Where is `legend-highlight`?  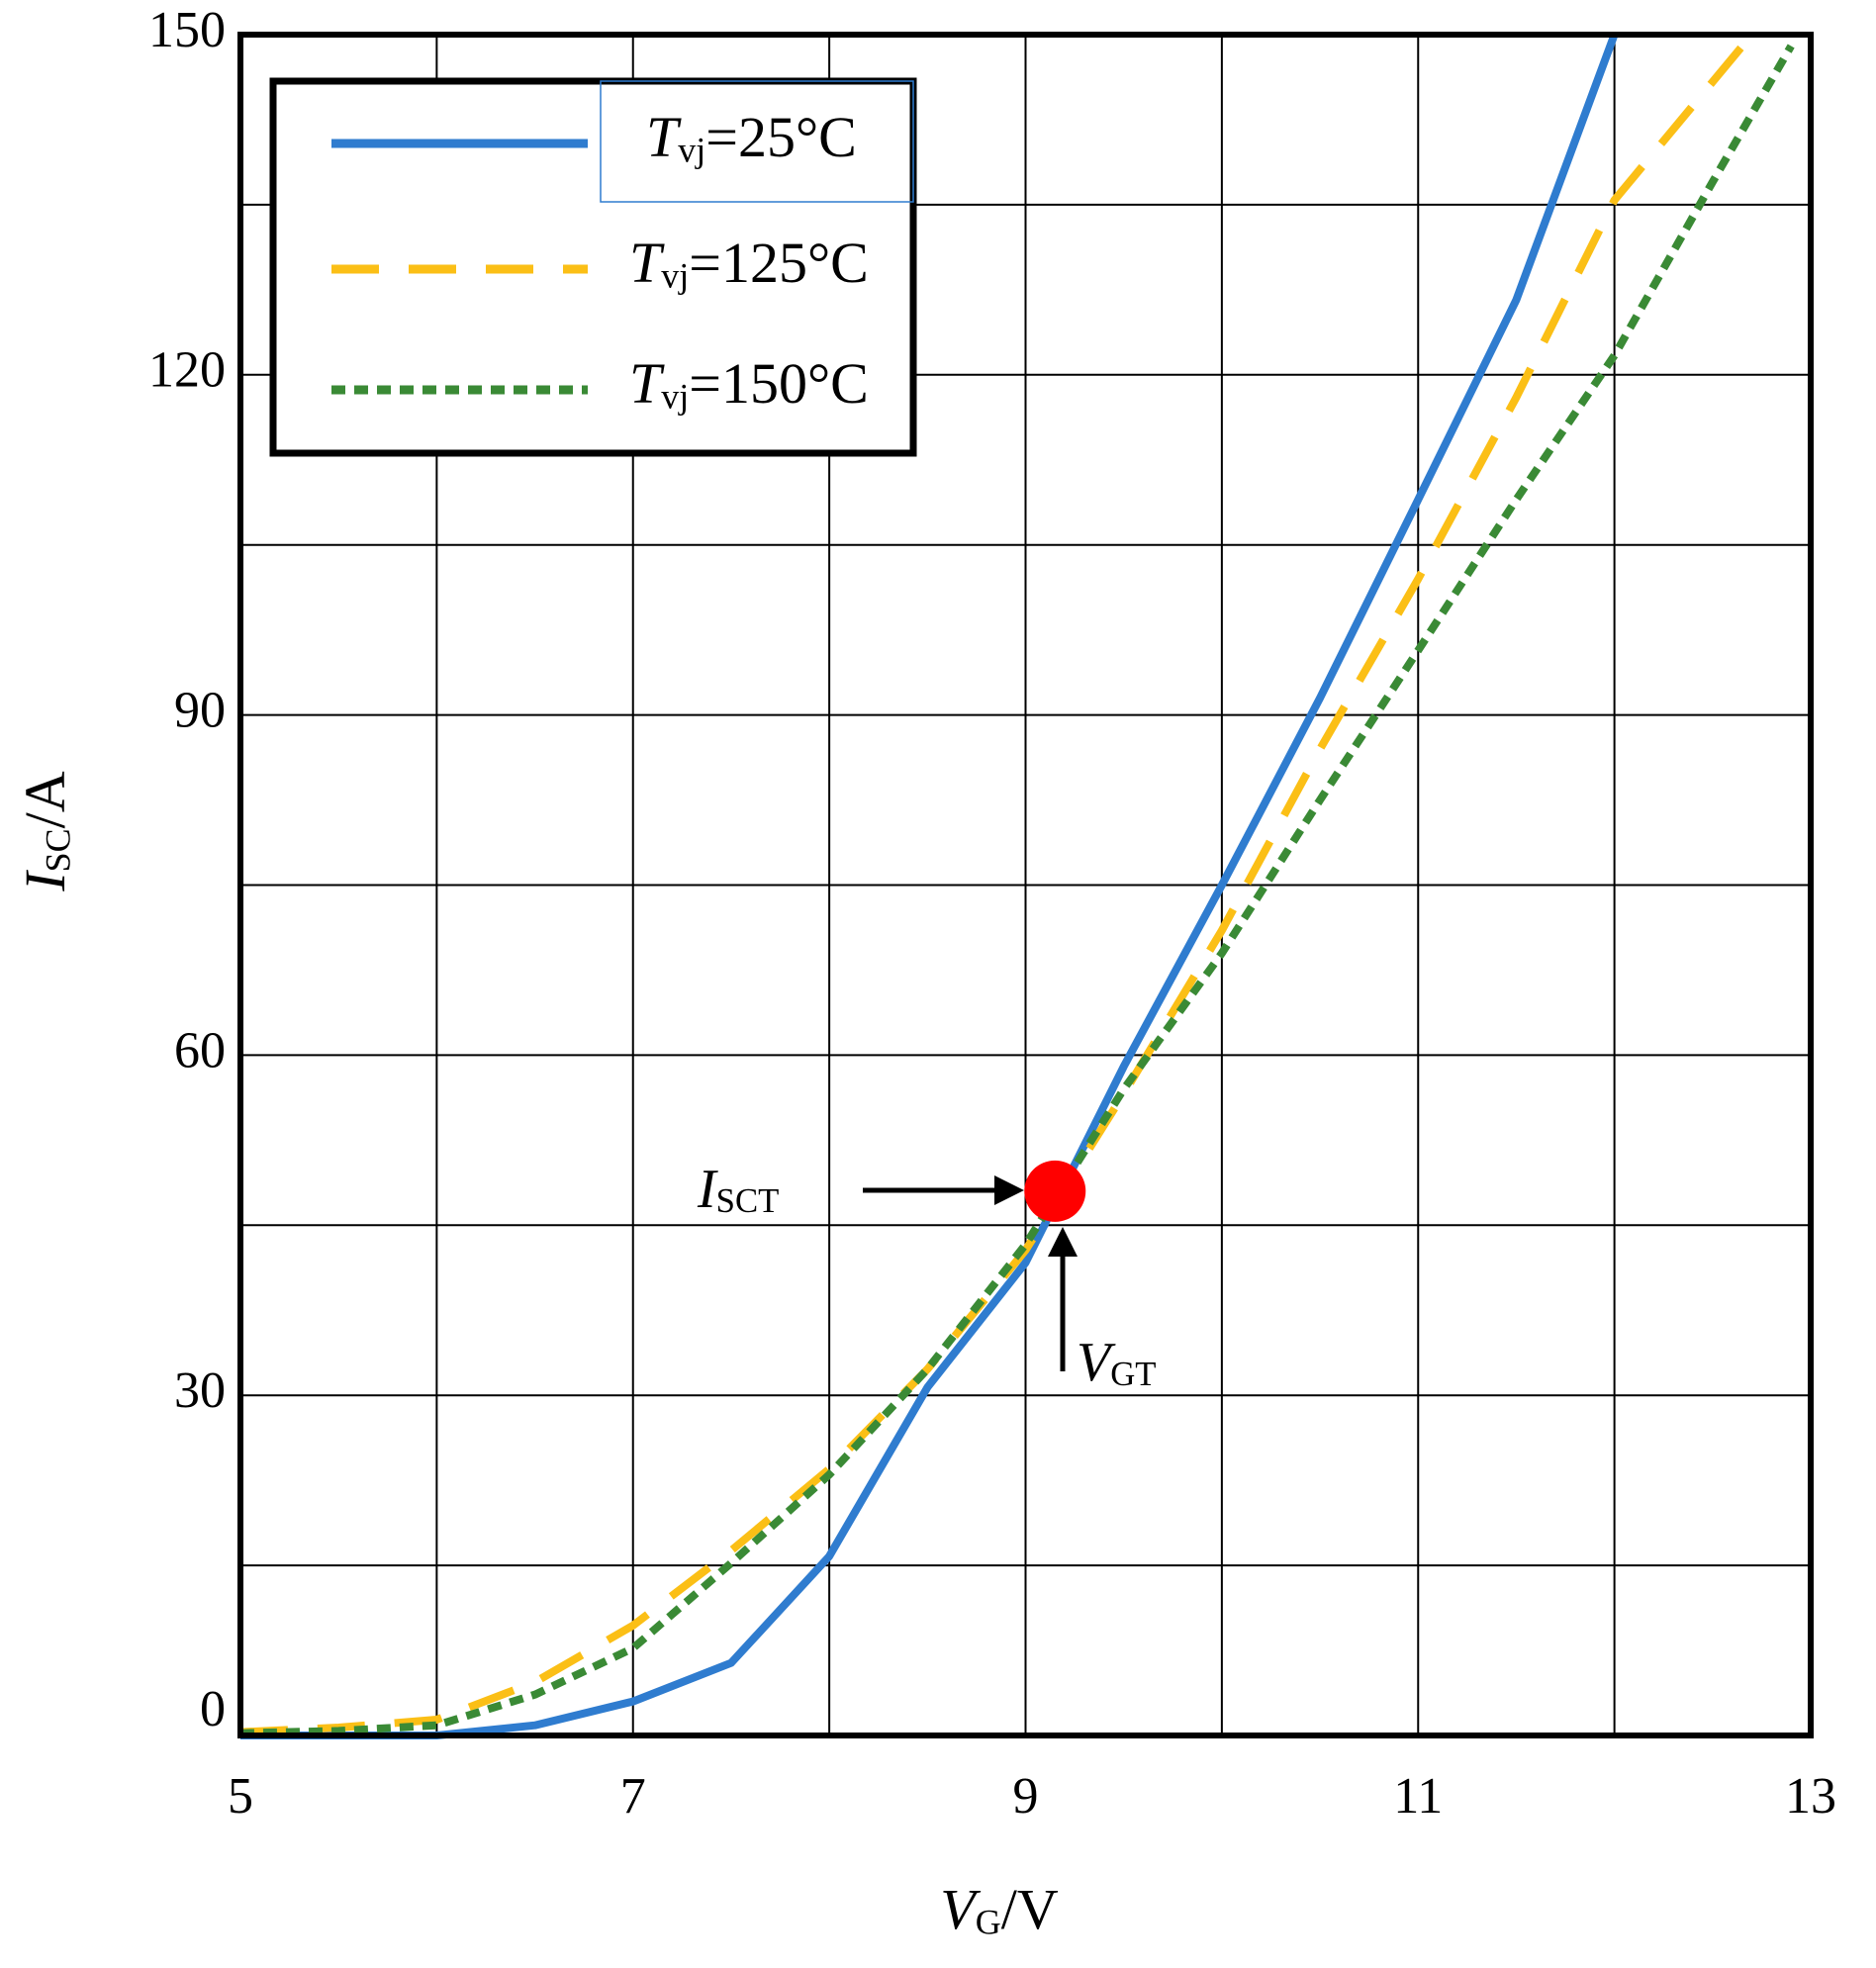 legend-highlight is located at coordinates (757, 142).